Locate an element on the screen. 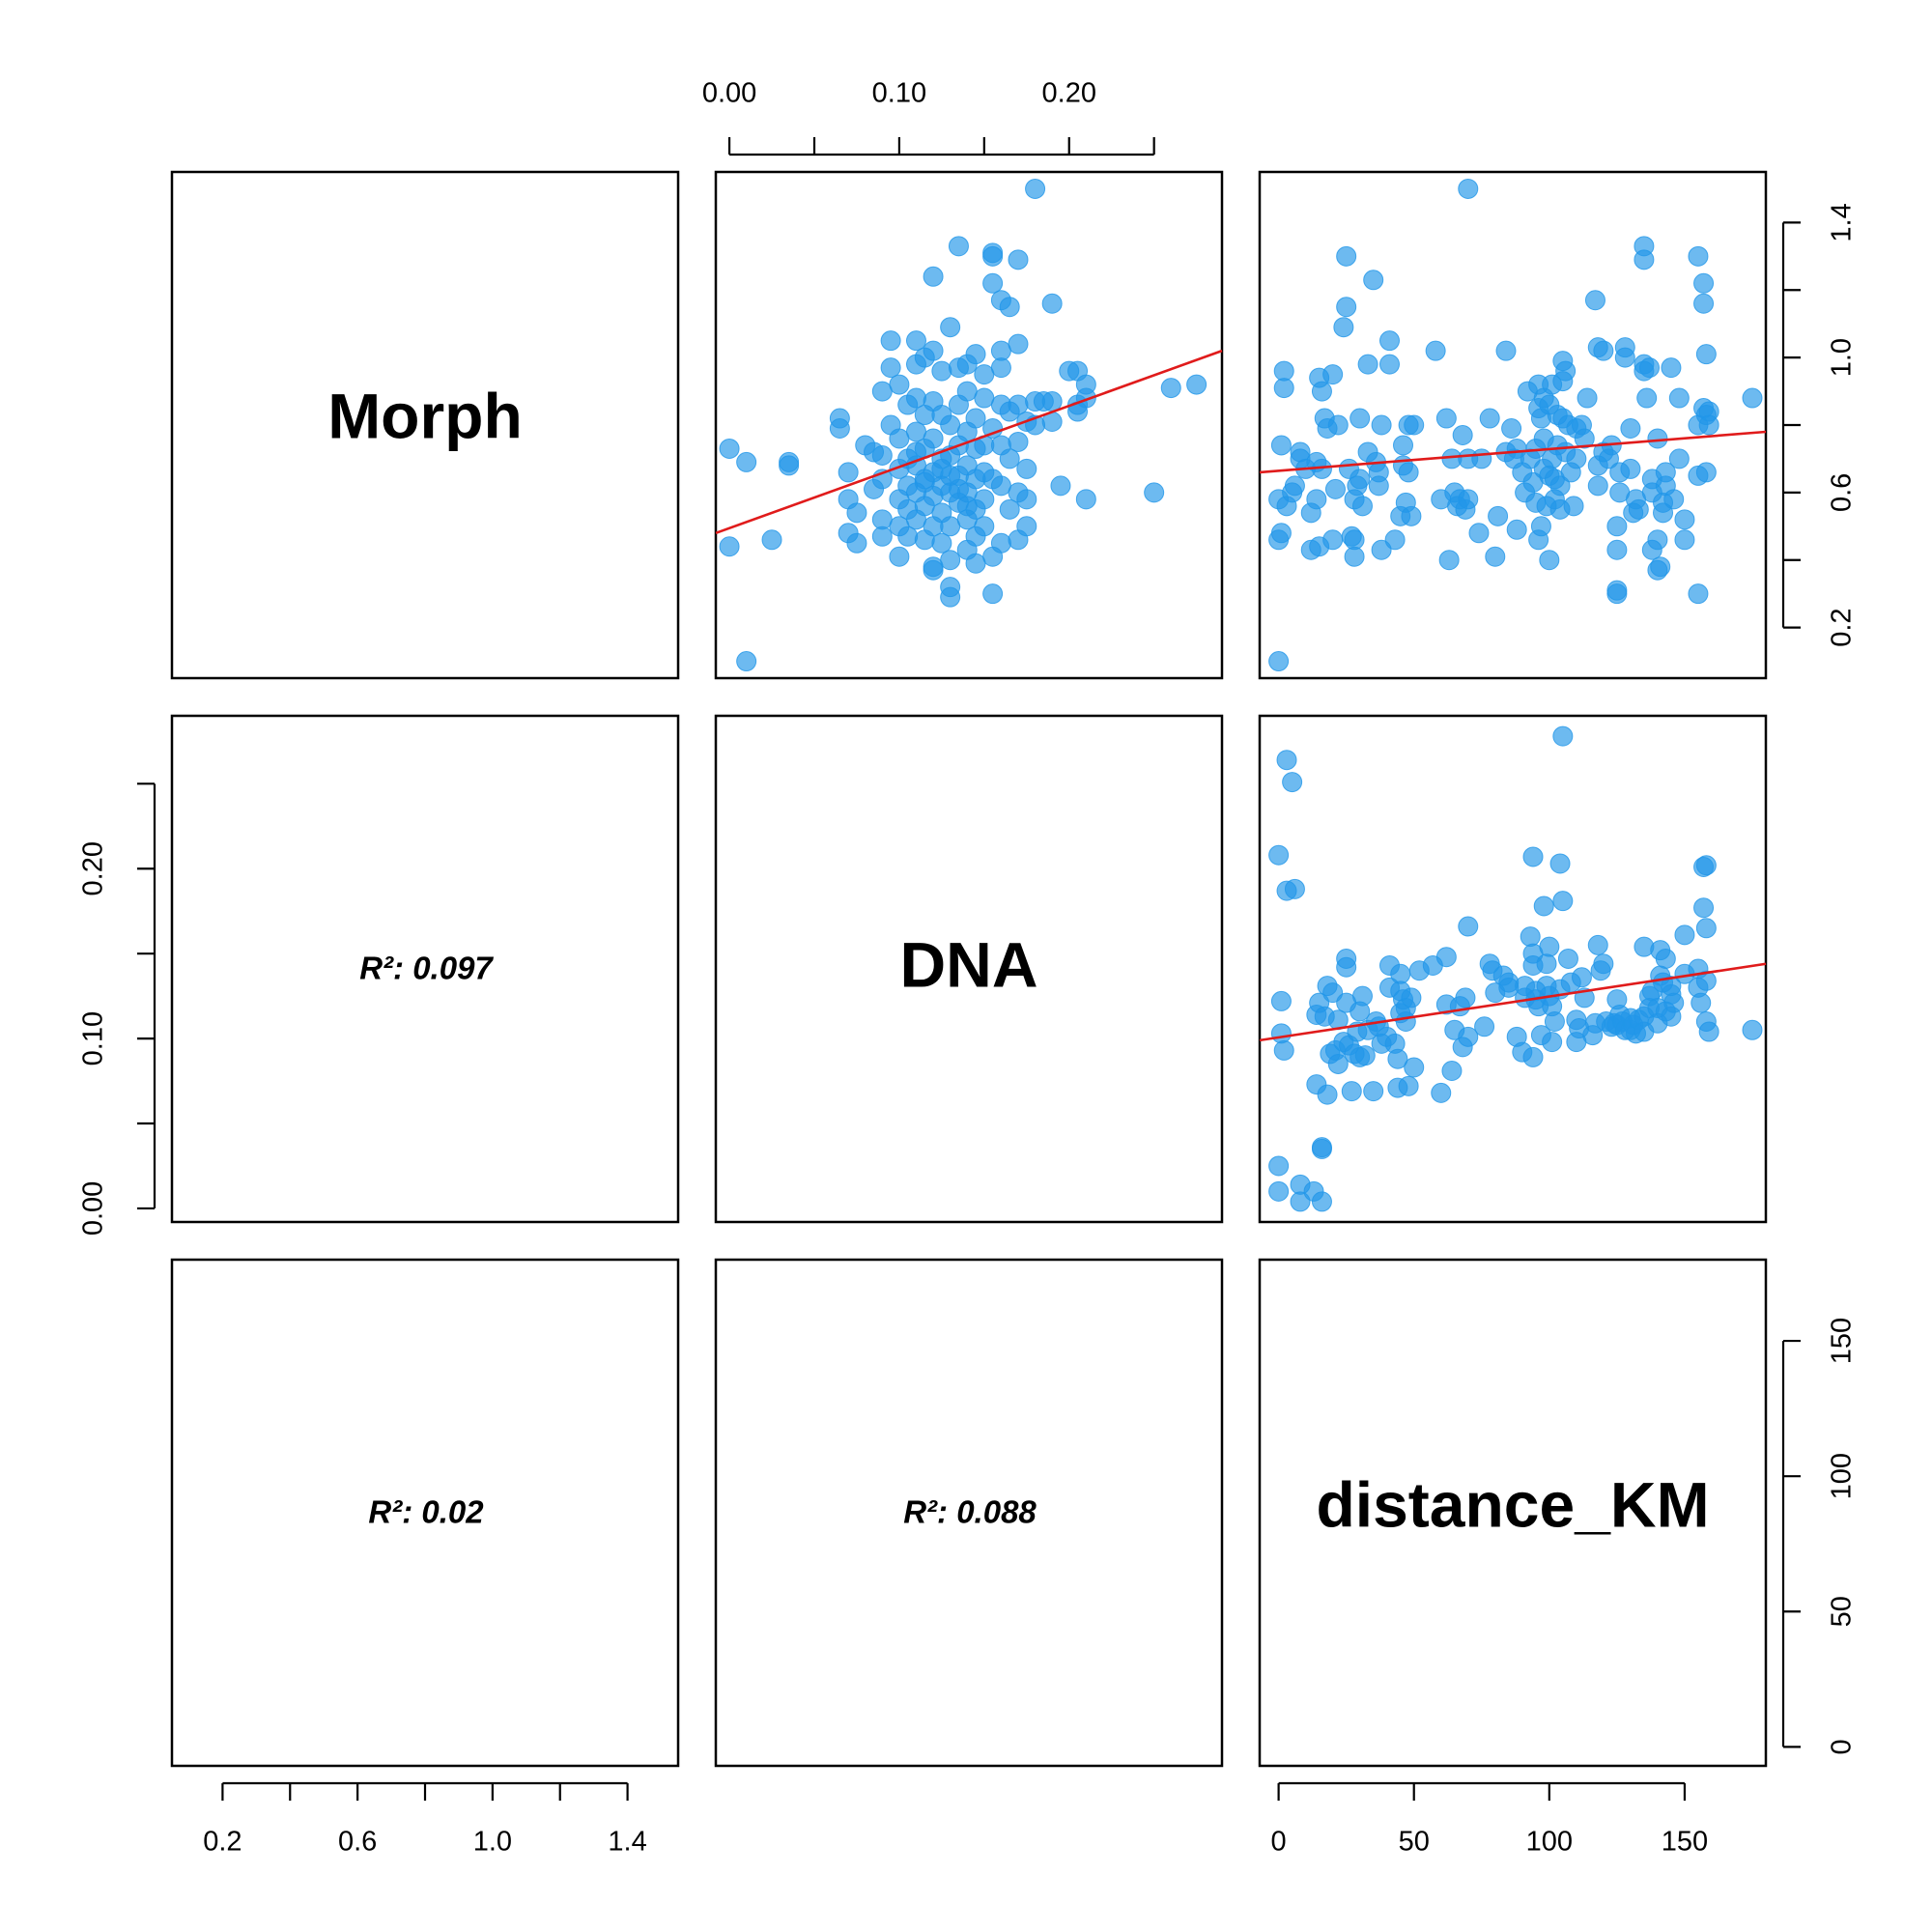  tick-label: 50 is located at coordinates (1414, 1842).